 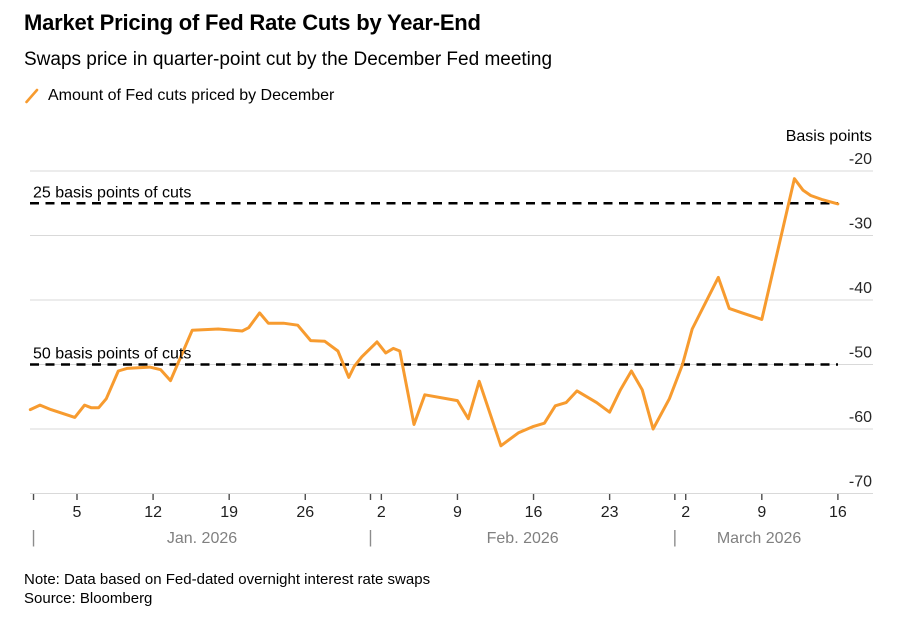 I want to click on x-tick-label: 26, so click(x=305, y=512).